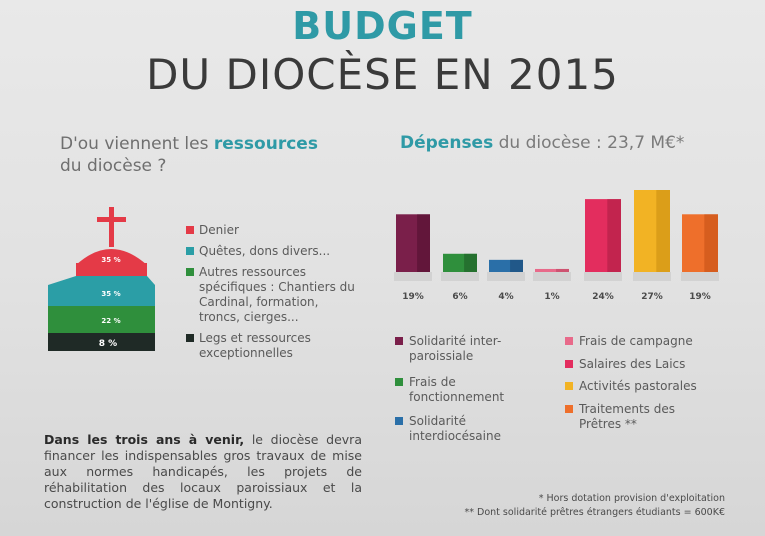  I want to click on footnote-1: * Hors dotation provision d'exploitation, so click(631, 498).